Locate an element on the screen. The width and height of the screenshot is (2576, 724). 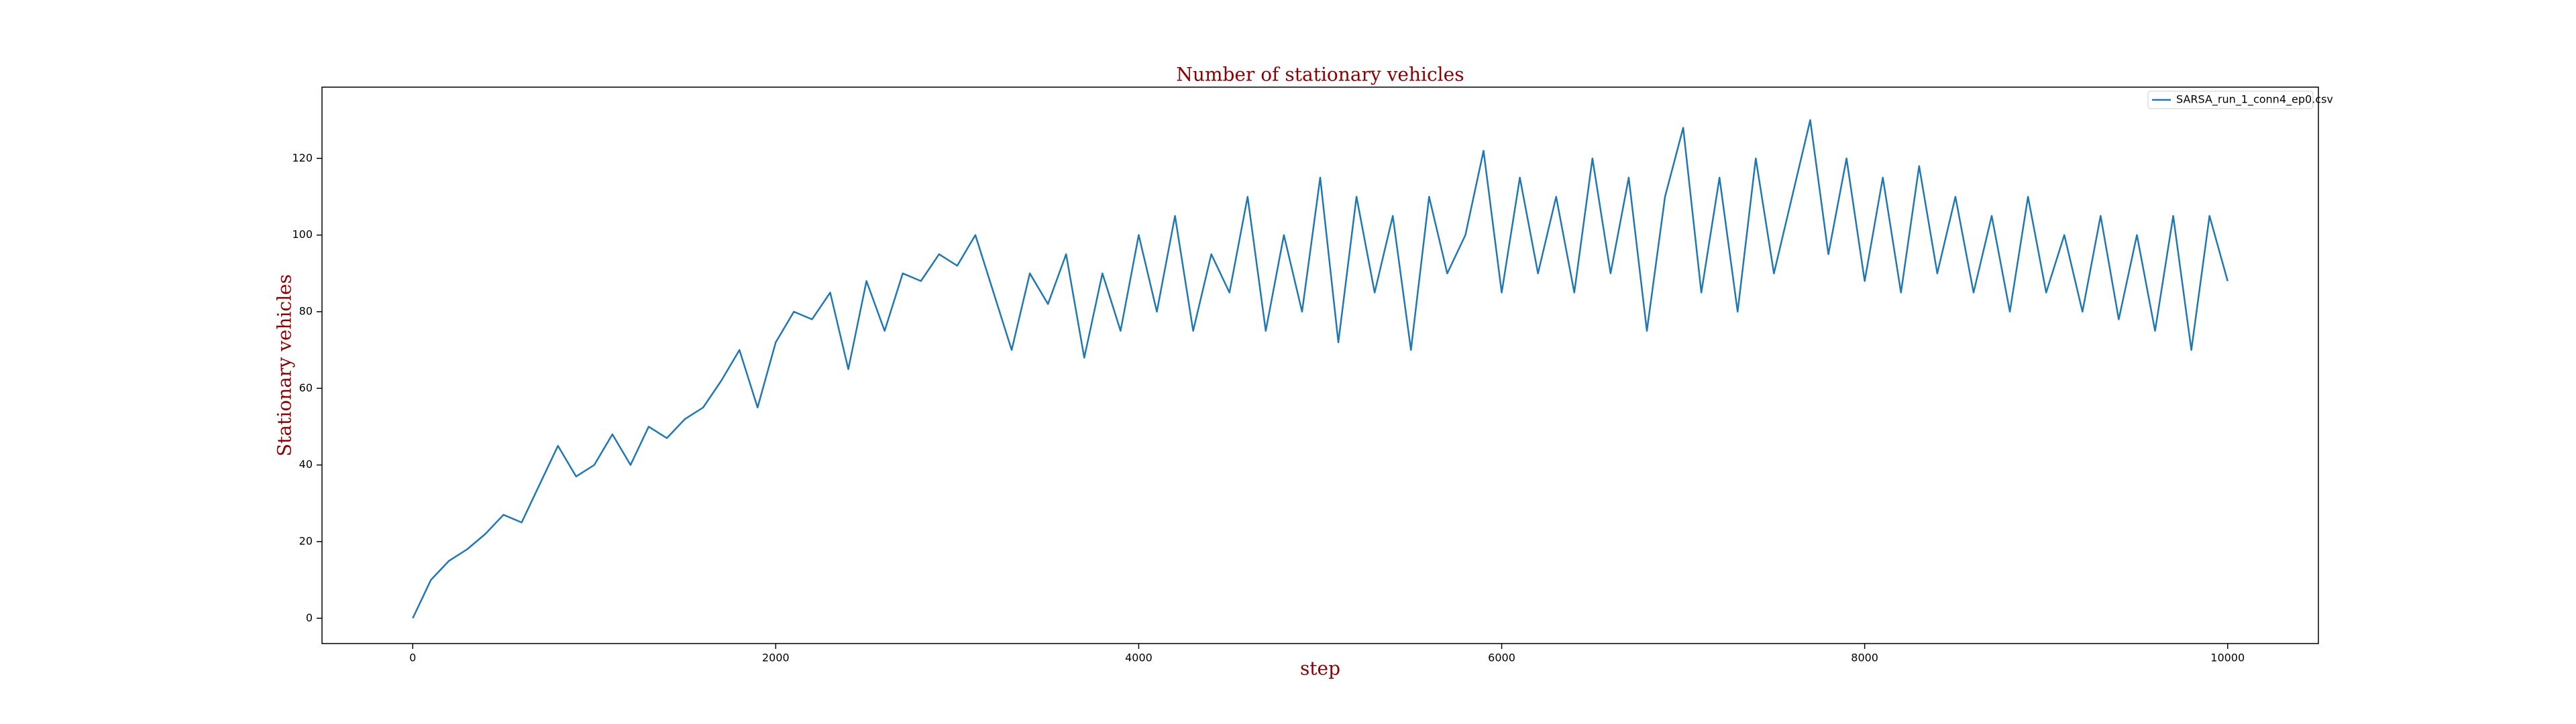
legend-box is located at coordinates (2230, 99).